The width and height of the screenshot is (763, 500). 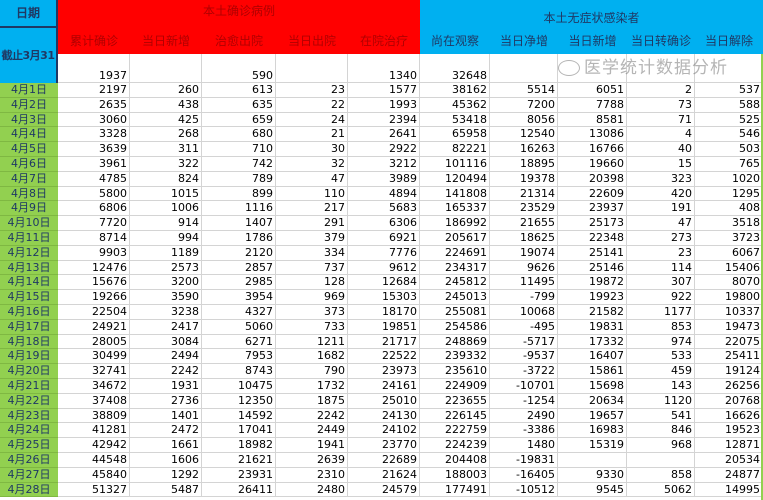 I want to click on table-cell: 1682, so click(x=312, y=357).